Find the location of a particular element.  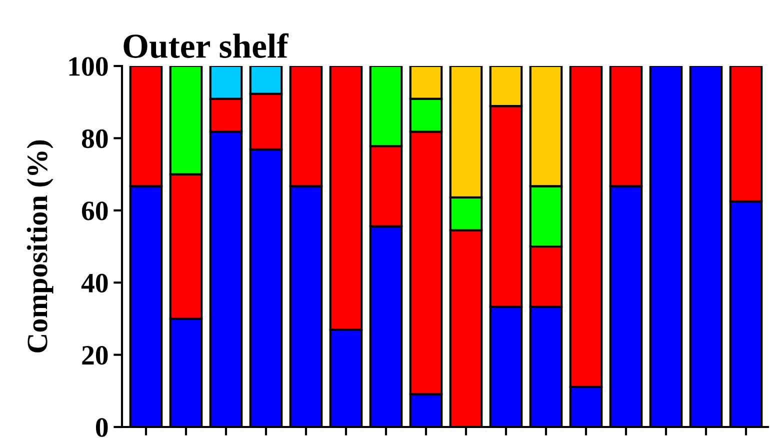

y-tick-label: 0 is located at coordinates (102, 427).